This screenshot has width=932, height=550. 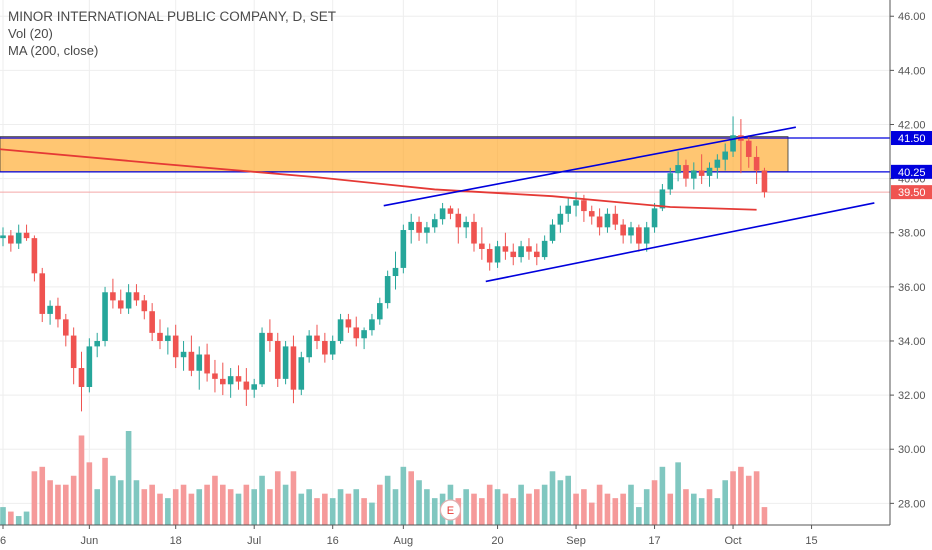 What do you see at coordinates (576, 541) in the screenshot?
I see `time-tick-label: Sep` at bounding box center [576, 541].